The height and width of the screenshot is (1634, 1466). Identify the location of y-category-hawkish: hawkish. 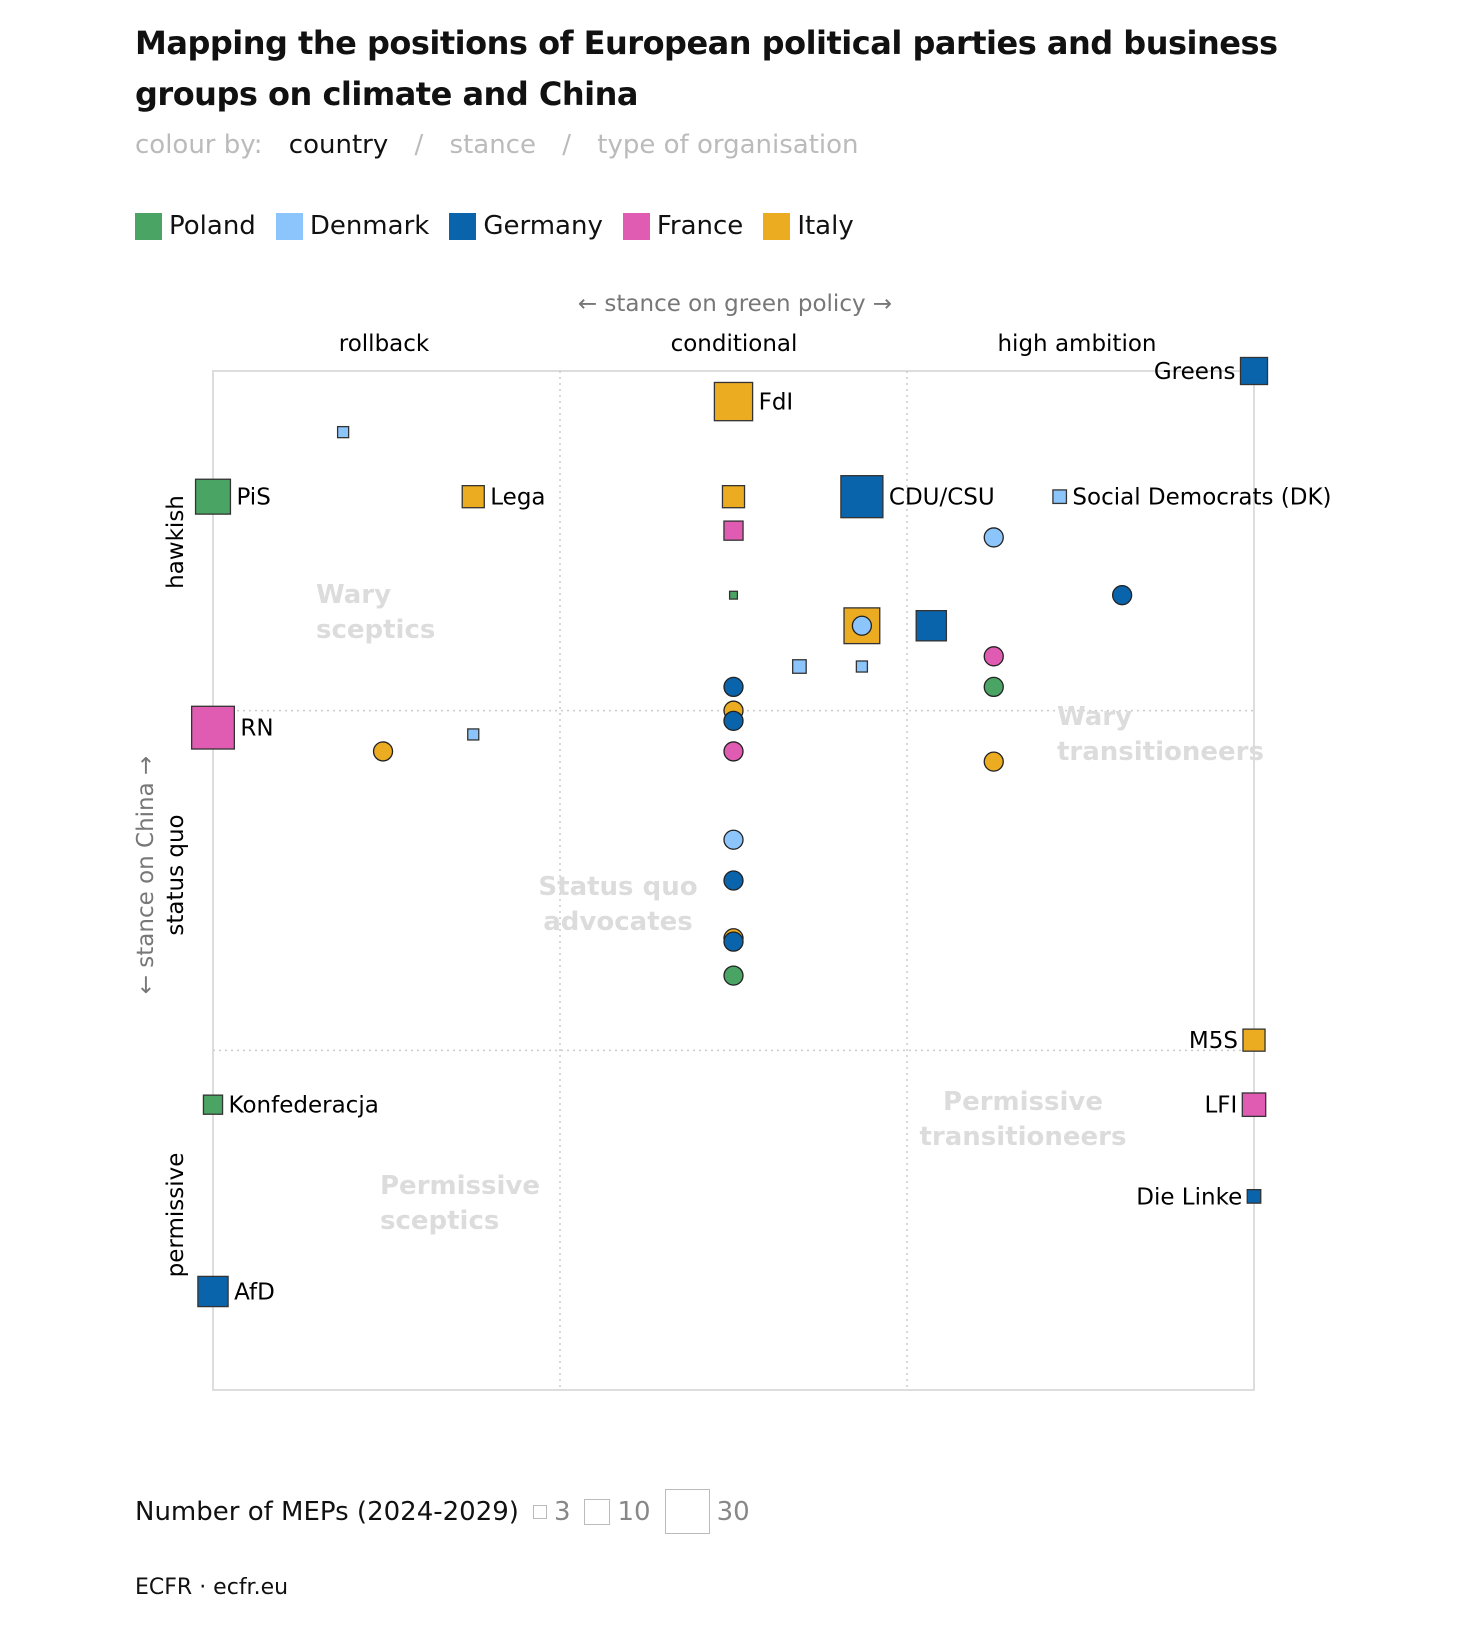
(176, 542).